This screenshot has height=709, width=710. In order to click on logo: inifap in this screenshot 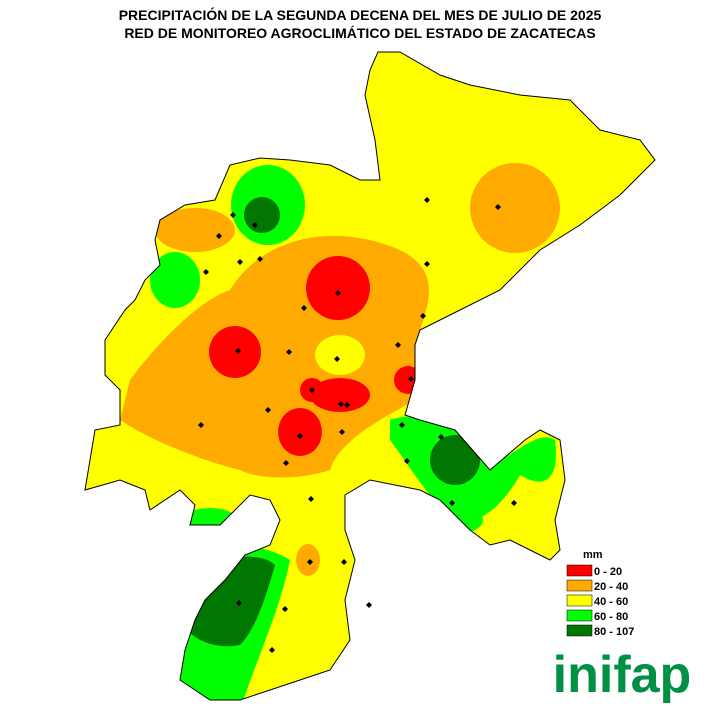, I will do `click(622, 675)`.